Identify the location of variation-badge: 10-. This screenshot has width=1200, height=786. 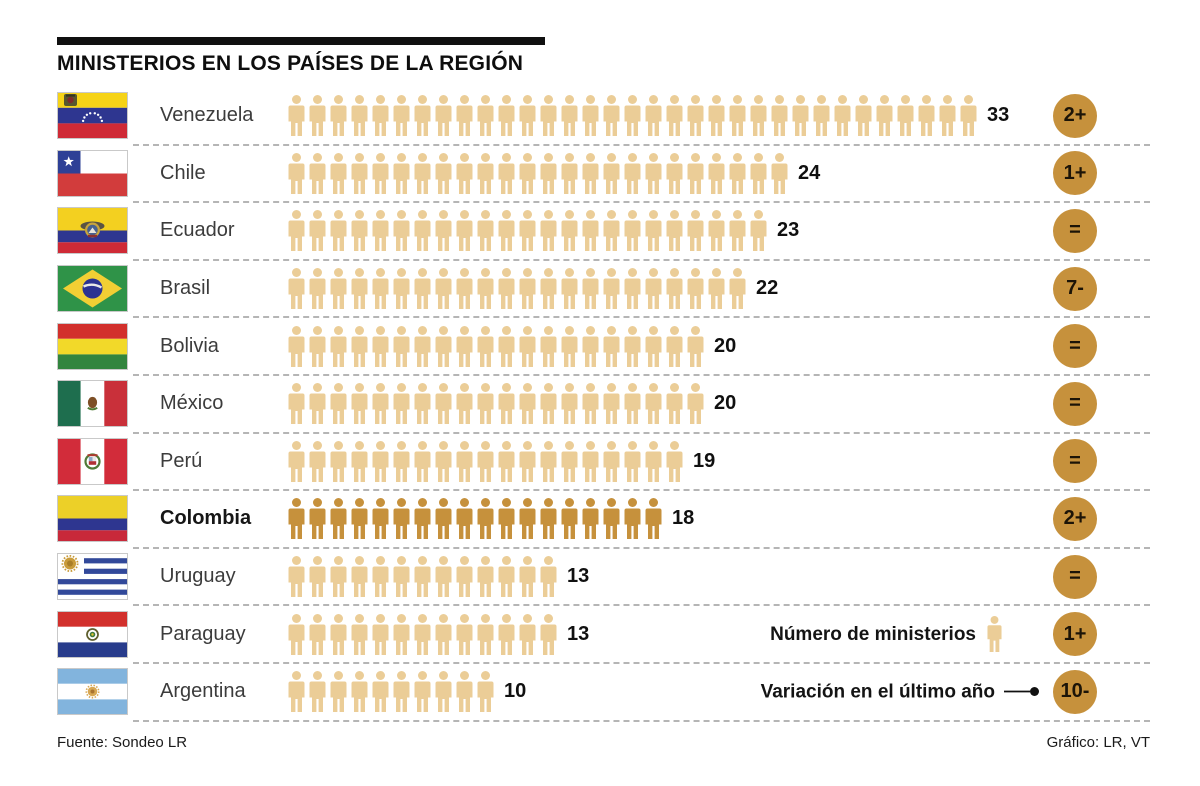
(1075, 691).